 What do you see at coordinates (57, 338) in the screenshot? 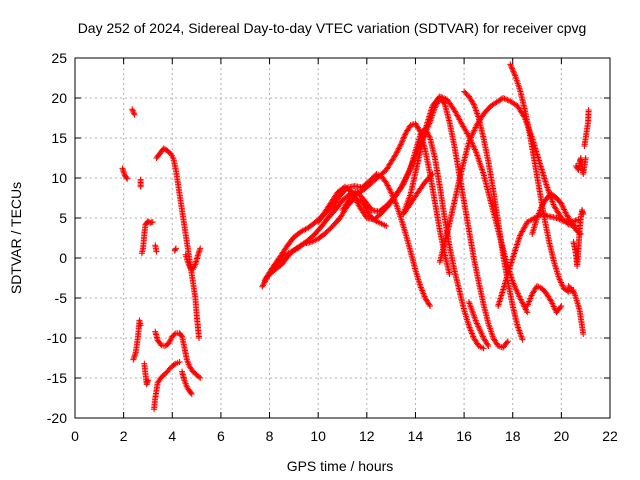
I see `y-tick-label: -10` at bounding box center [57, 338].